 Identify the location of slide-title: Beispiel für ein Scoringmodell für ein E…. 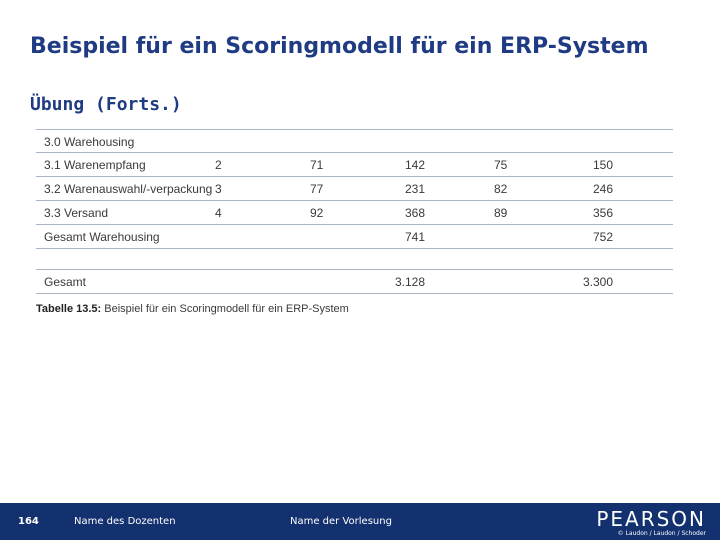
(339, 46).